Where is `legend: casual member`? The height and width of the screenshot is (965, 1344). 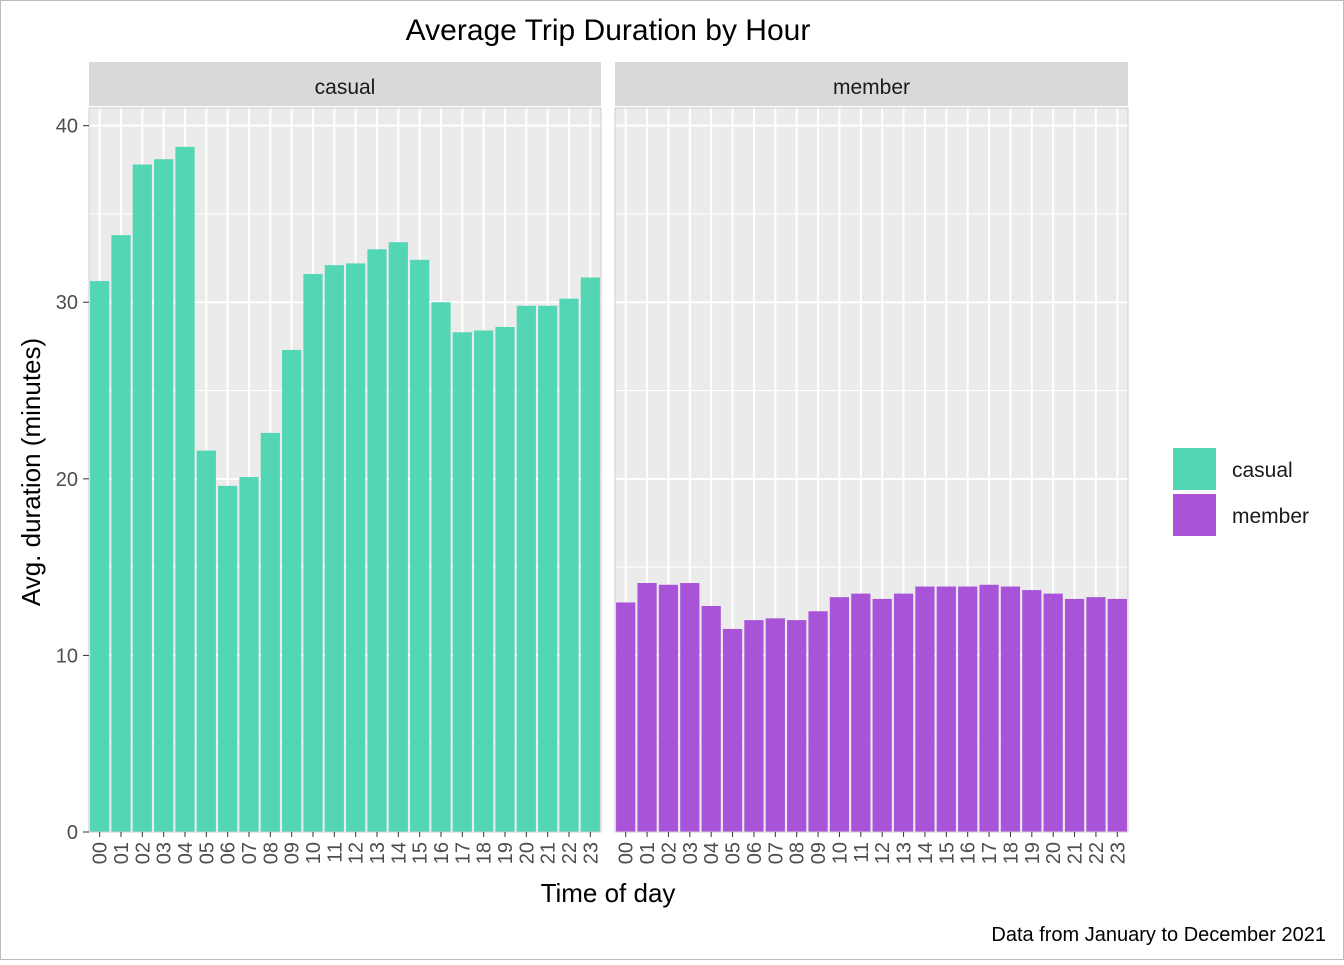
legend: casual member is located at coordinates (1241, 492).